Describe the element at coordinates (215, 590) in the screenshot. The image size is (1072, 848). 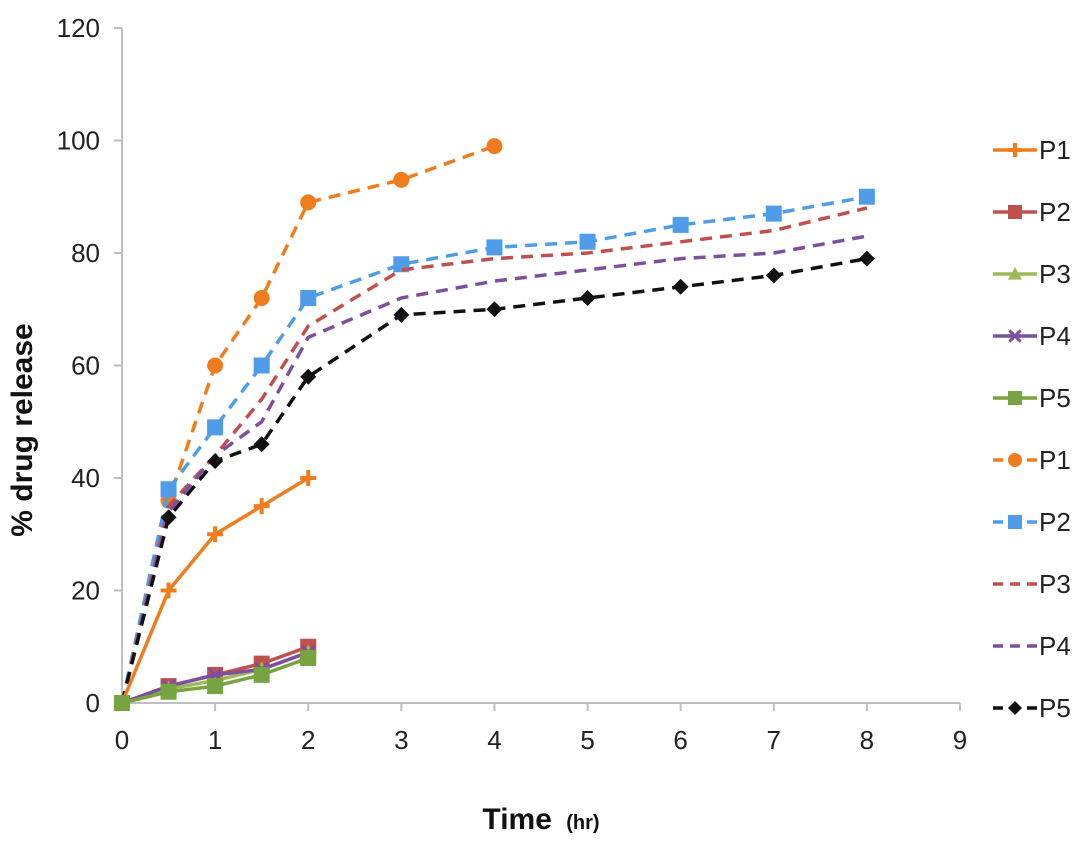
I see `series-p1-solid` at that location.